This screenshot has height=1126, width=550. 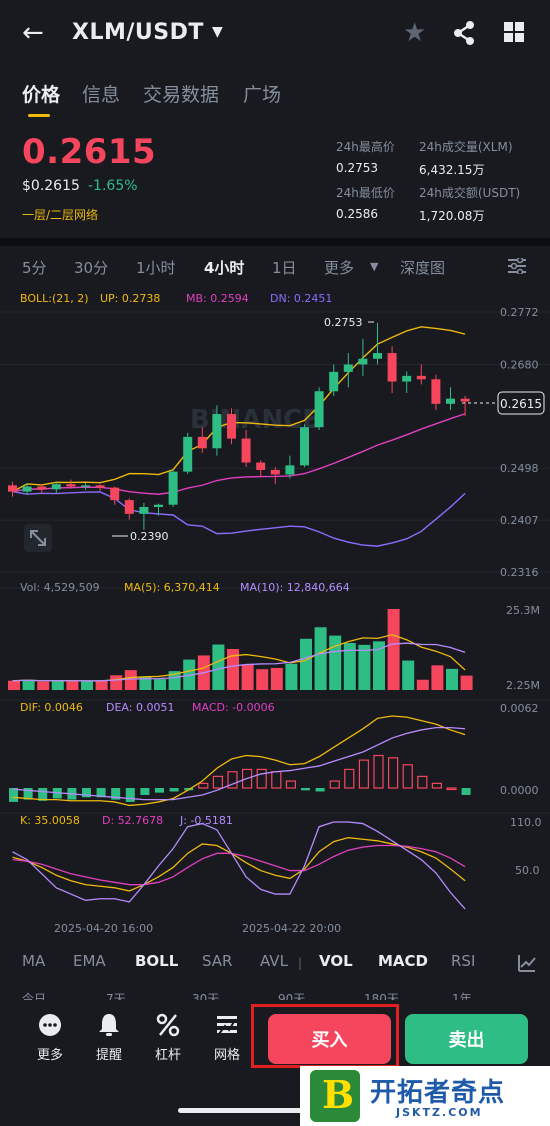 What do you see at coordinates (51, 707) in the screenshot?
I see `macd-dif: DIF: 0.0046` at bounding box center [51, 707].